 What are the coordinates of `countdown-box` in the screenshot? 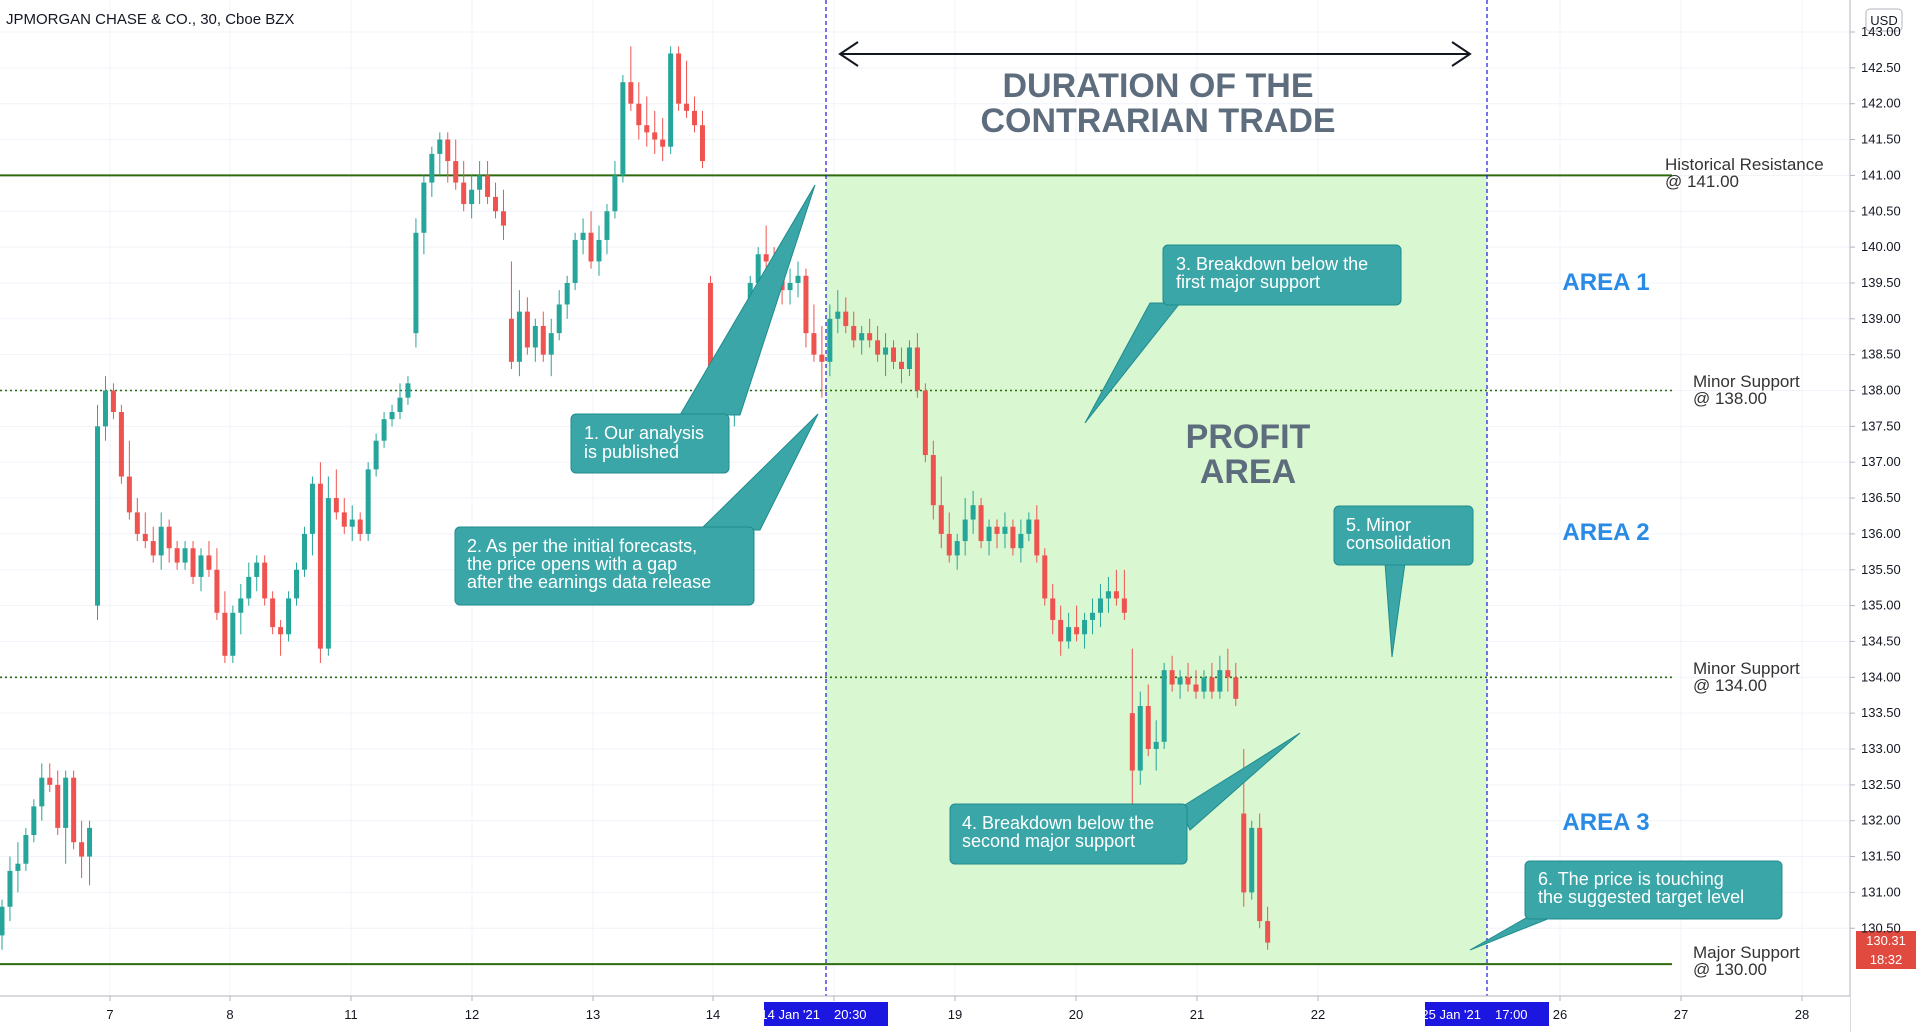 It's located at (1886, 959).